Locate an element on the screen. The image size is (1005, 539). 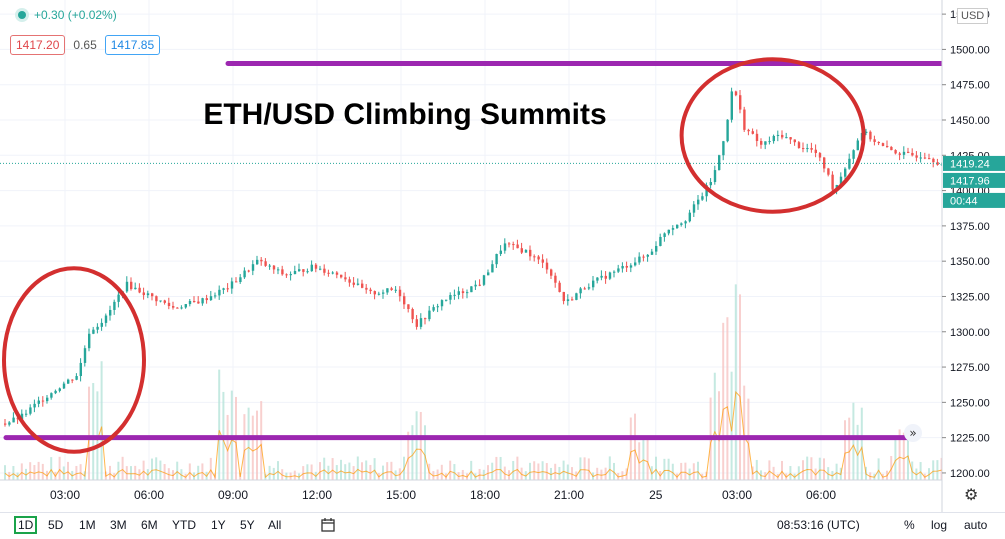
timeframe-ytd: YTD is located at coordinates (184, 525).